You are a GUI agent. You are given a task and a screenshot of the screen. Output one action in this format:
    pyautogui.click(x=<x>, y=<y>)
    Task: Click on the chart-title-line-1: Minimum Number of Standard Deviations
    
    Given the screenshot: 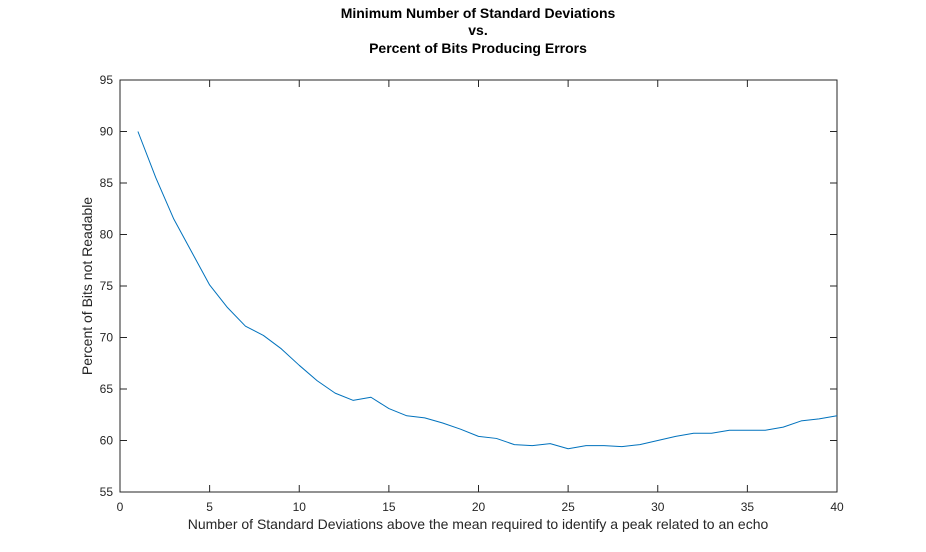 What is the action you would take?
    pyautogui.click(x=478, y=13)
    